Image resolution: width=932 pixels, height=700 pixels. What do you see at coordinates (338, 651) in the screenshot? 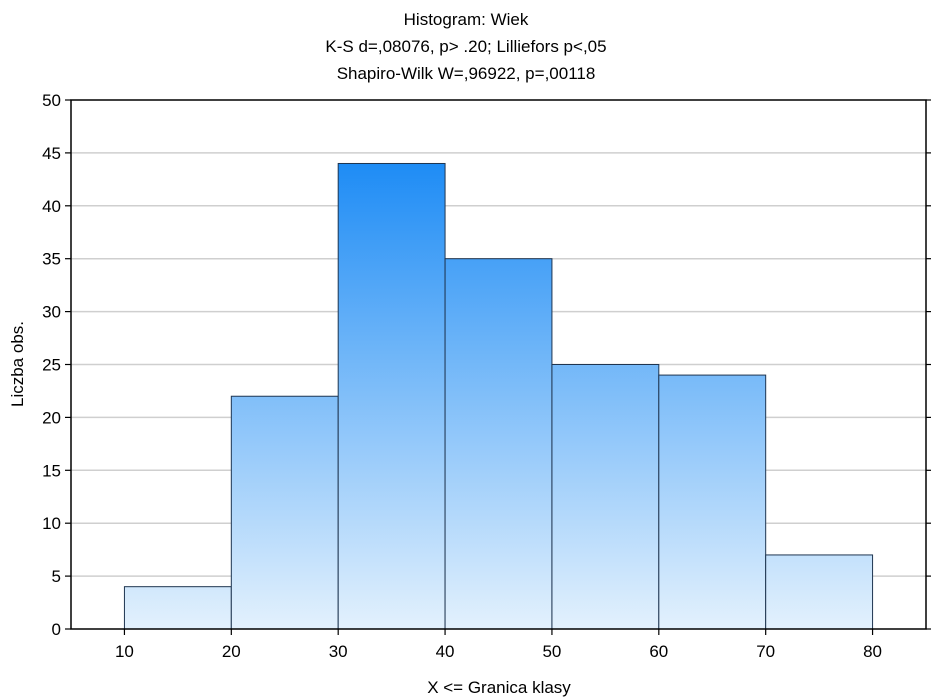
I see `x-tick-label: 30` at bounding box center [338, 651].